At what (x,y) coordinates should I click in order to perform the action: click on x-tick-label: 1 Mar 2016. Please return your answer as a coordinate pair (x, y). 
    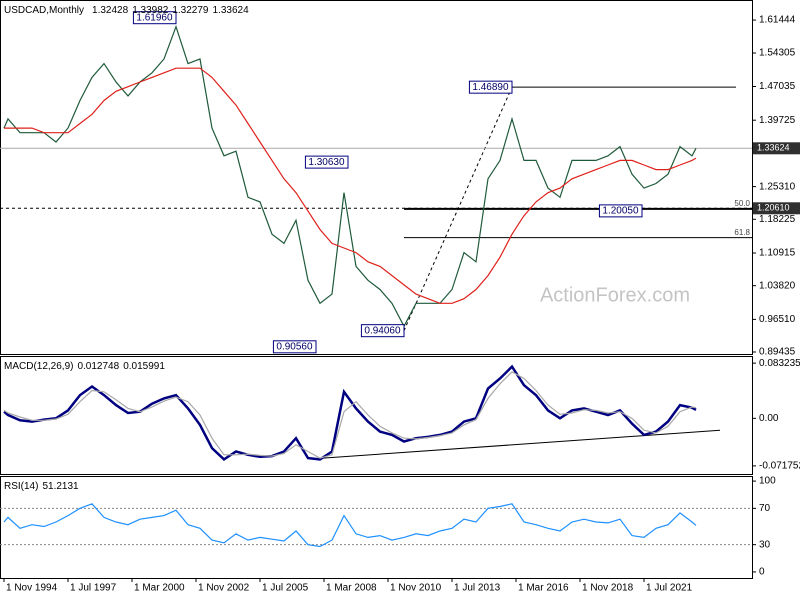
    Looking at the image, I should click on (543, 588).